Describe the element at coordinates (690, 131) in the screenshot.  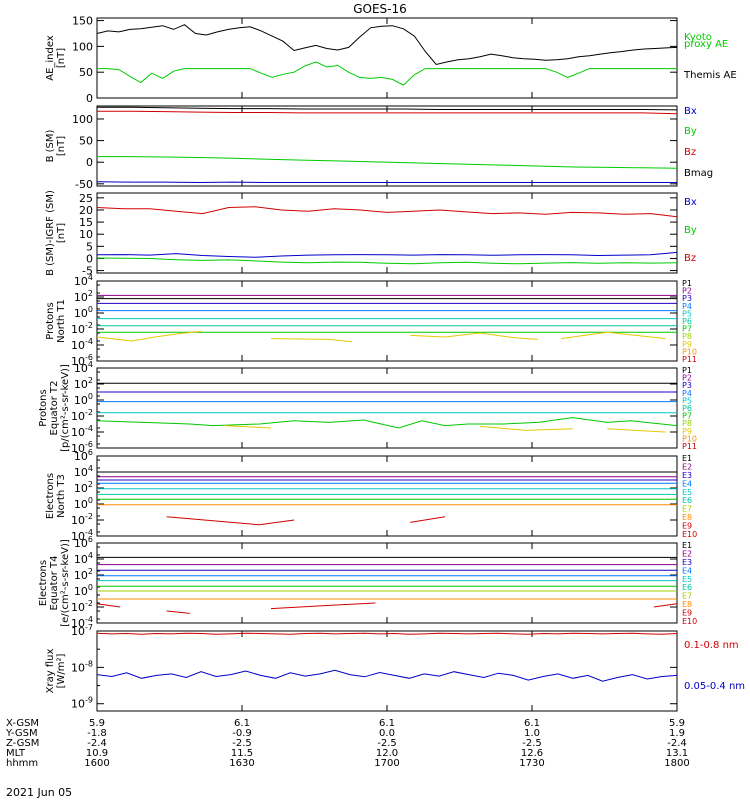
I see `panel-2-legend-entry: By` at that location.